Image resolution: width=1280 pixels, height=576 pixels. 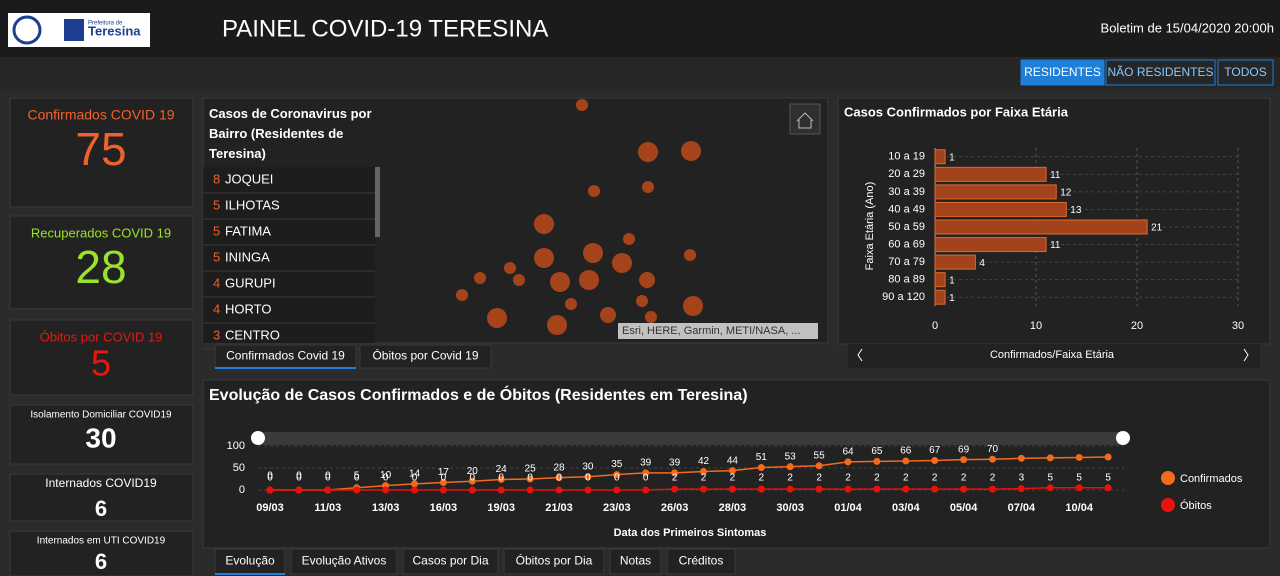 What do you see at coordinates (248, 308) in the screenshot?
I see `neighborhood-name: HORTO` at bounding box center [248, 308].